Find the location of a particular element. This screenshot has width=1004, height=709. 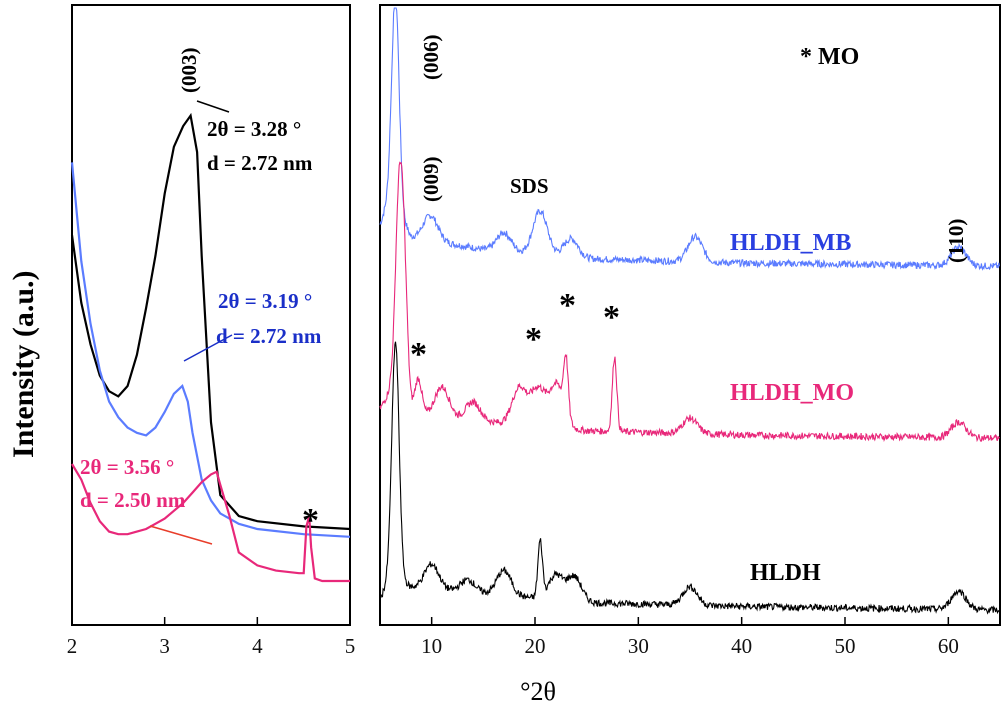

peak-110-label: (110) is located at coordinates (956, 241).